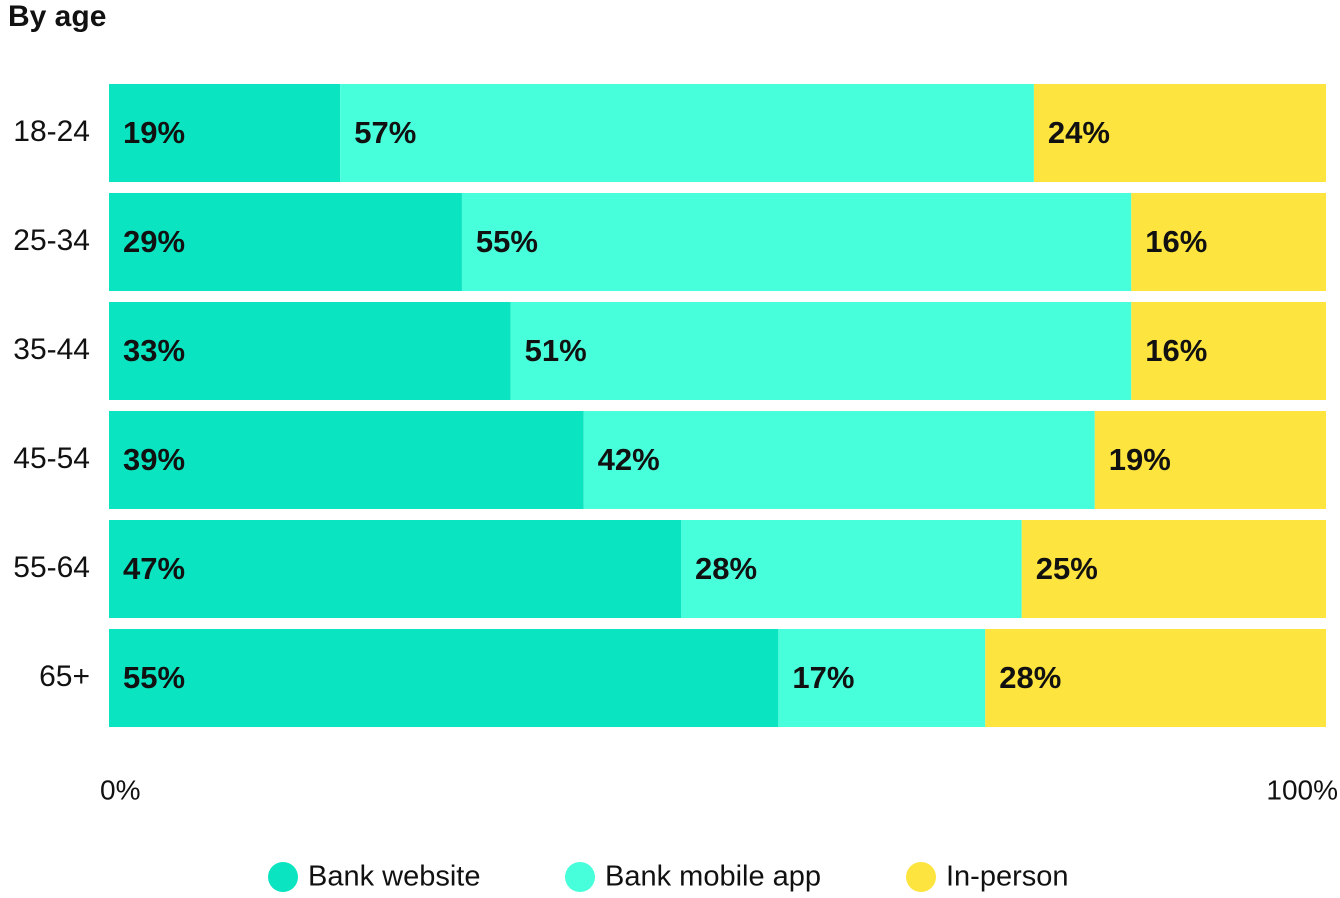 Image resolution: width=1340 pixels, height=898 pixels. I want to click on legend-label: Bank mobile app, so click(713, 877).